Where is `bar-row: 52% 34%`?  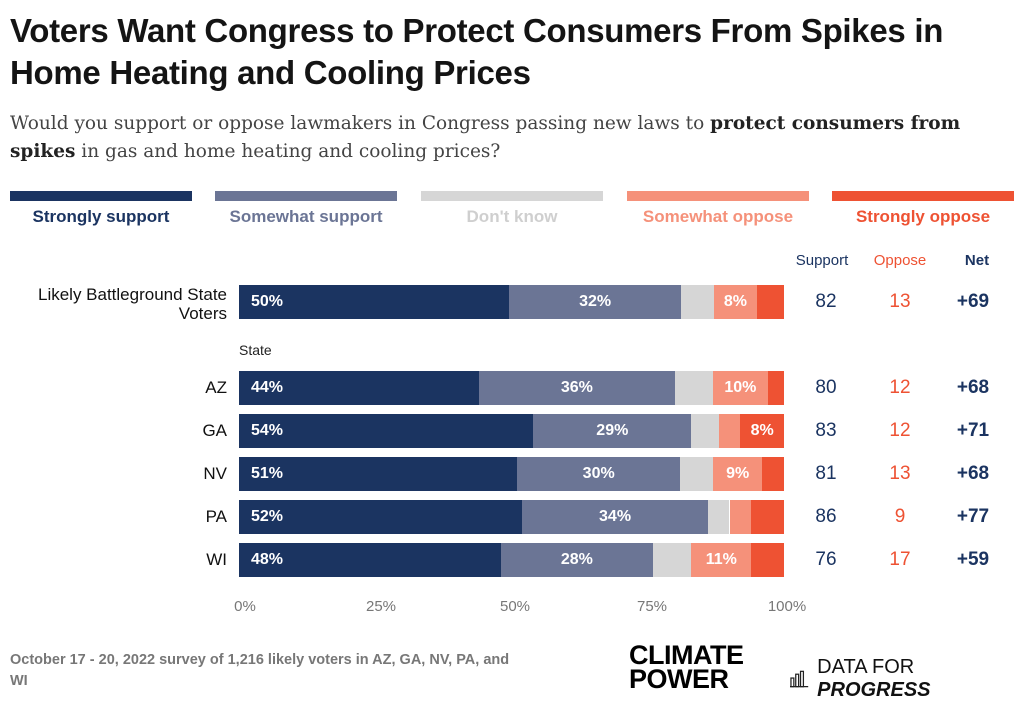
bar-row: 52% 34% is located at coordinates (511, 517).